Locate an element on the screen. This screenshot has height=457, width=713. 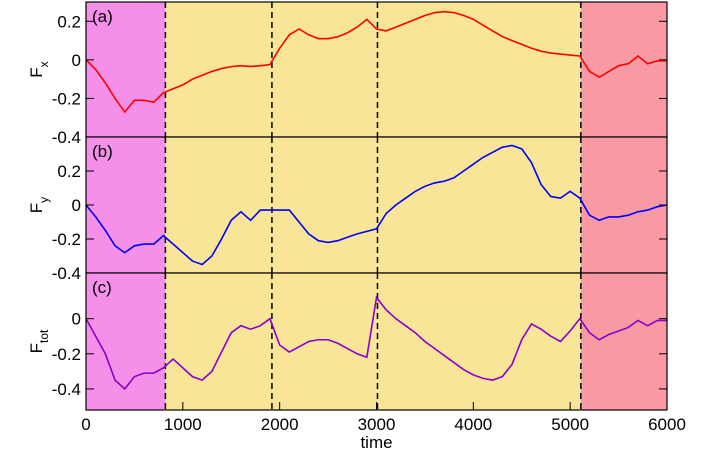
x-tick-label: 3000 is located at coordinates (377, 424).